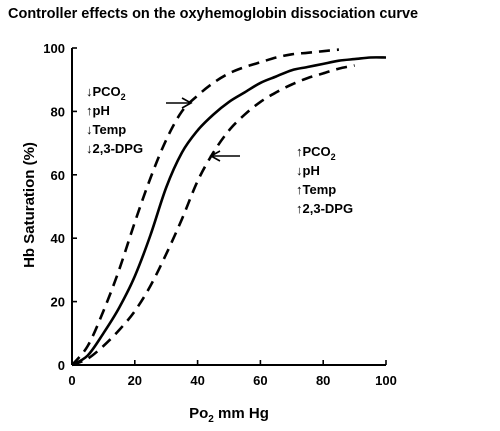 The image size is (500, 431). Describe the element at coordinates (323, 380) in the screenshot. I see `x-tick-label: 80` at that location.